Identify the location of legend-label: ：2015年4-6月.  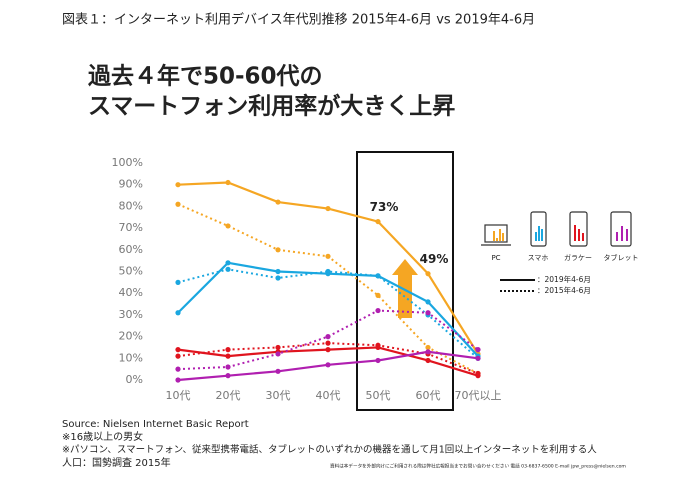
(564, 290).